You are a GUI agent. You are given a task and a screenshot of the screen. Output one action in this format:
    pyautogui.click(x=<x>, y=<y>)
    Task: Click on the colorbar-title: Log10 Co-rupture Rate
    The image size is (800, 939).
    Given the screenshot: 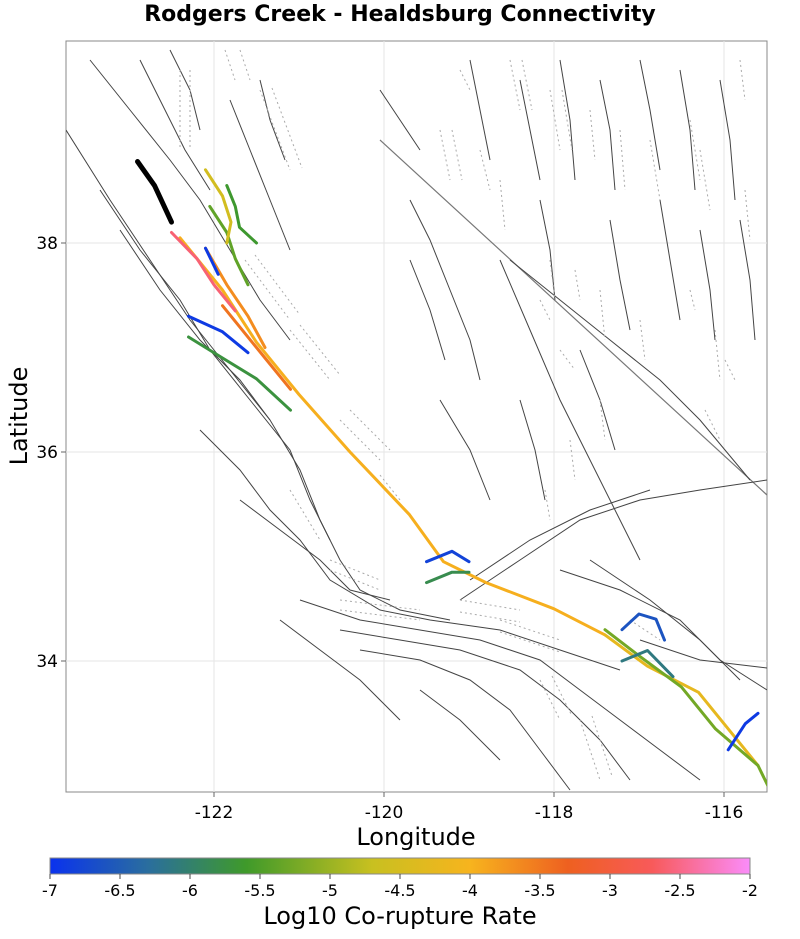 What is the action you would take?
    pyautogui.click(x=400, y=916)
    